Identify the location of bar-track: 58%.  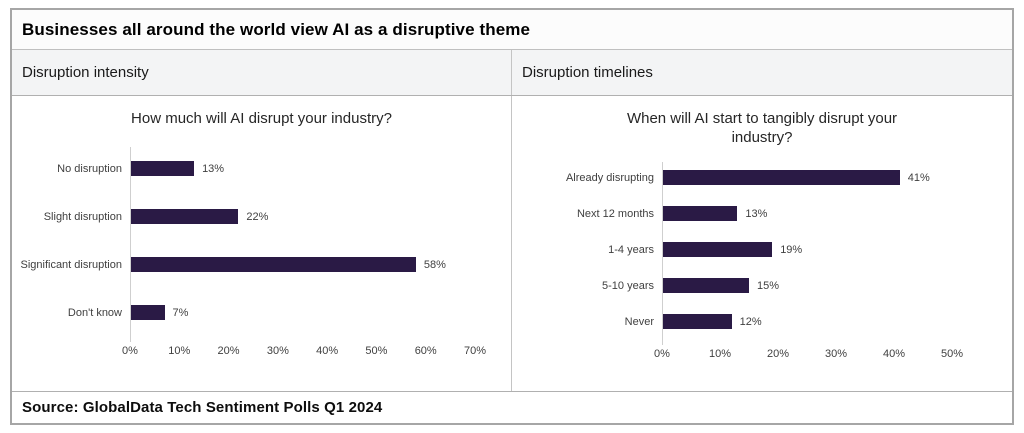
(302, 265).